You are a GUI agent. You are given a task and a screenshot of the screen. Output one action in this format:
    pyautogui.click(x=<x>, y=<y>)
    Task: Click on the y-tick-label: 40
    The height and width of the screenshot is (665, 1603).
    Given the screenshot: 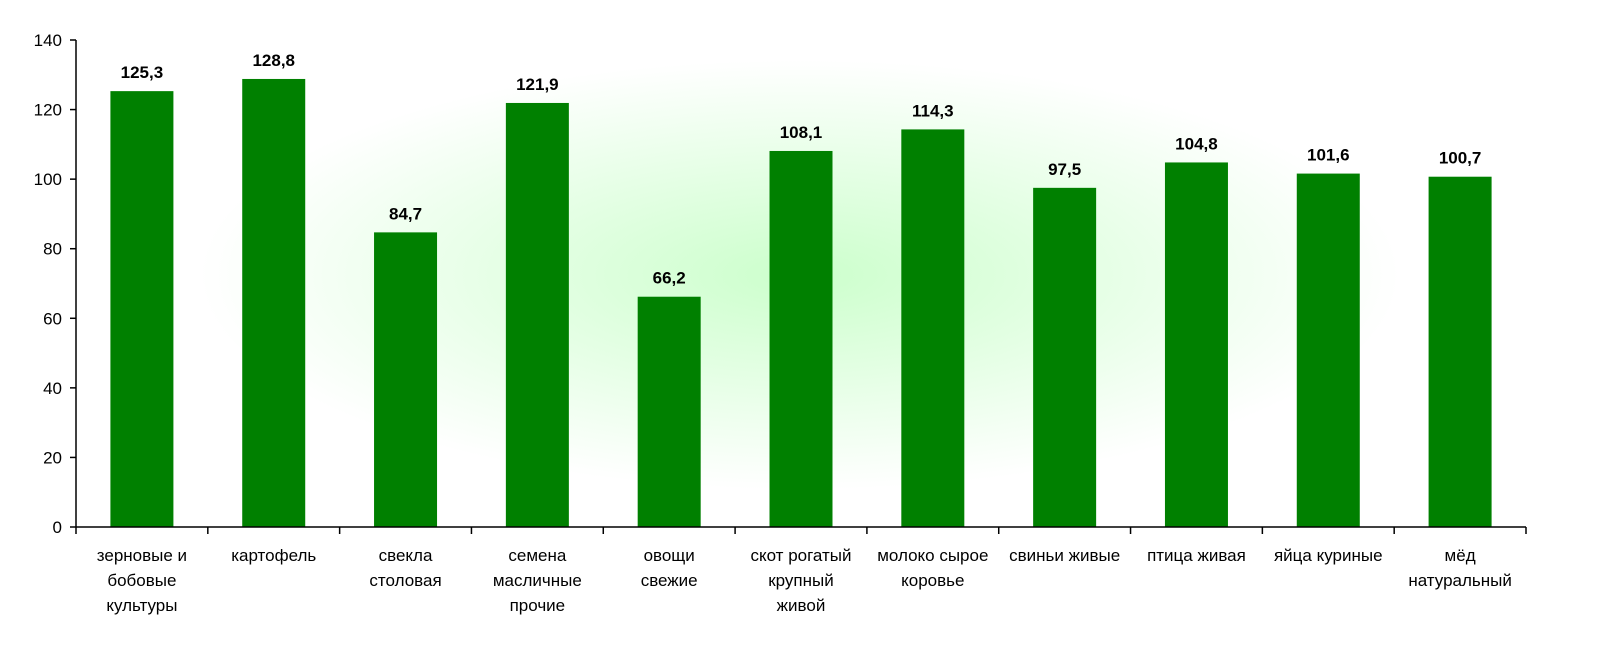 What is the action you would take?
    pyautogui.click(x=52, y=388)
    